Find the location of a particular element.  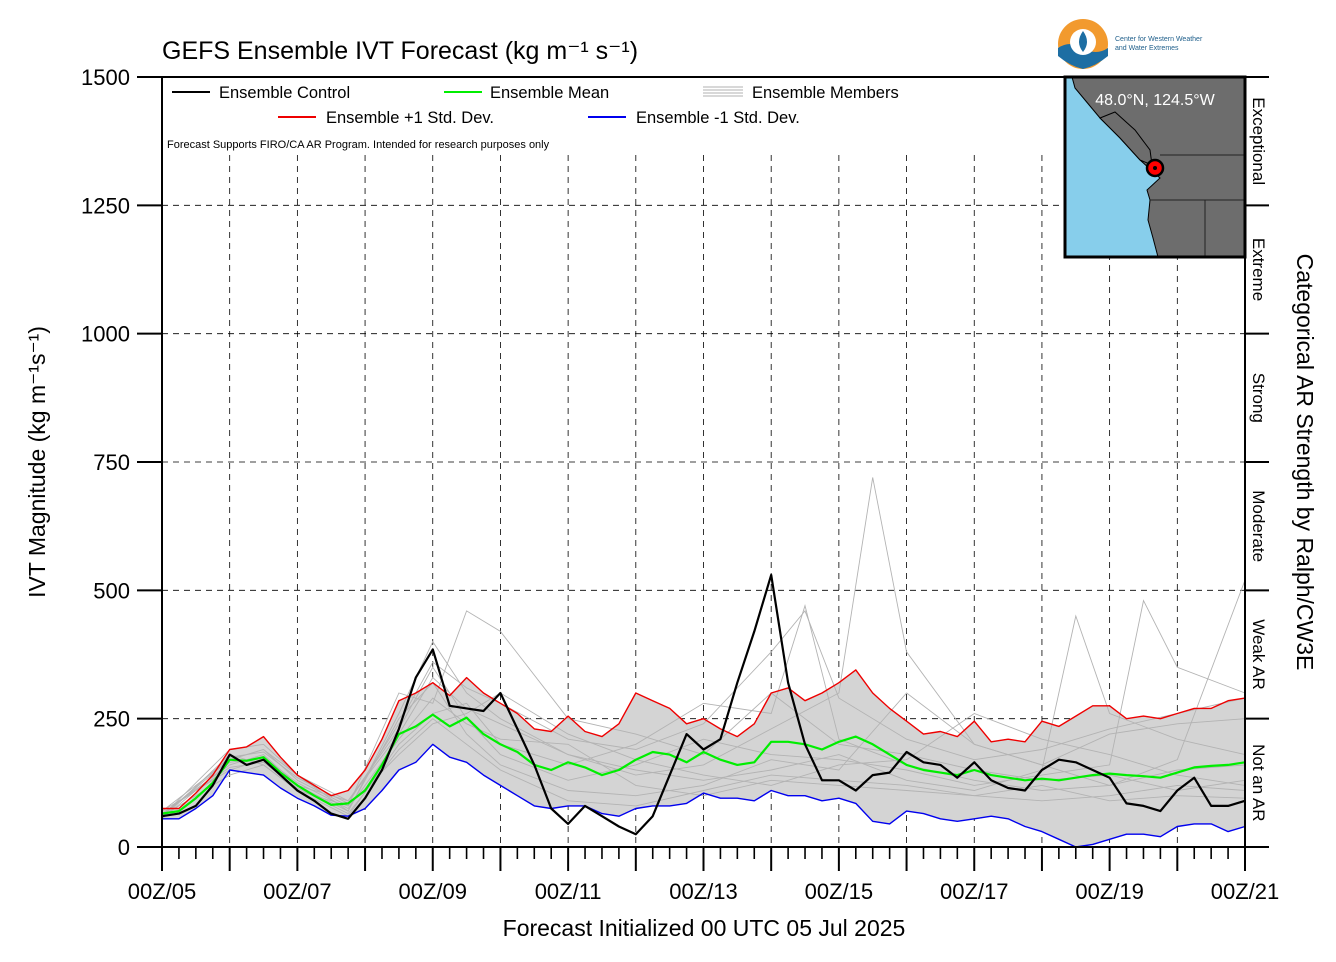

x-tick-label: 00Z/13 is located at coordinates (703, 891).